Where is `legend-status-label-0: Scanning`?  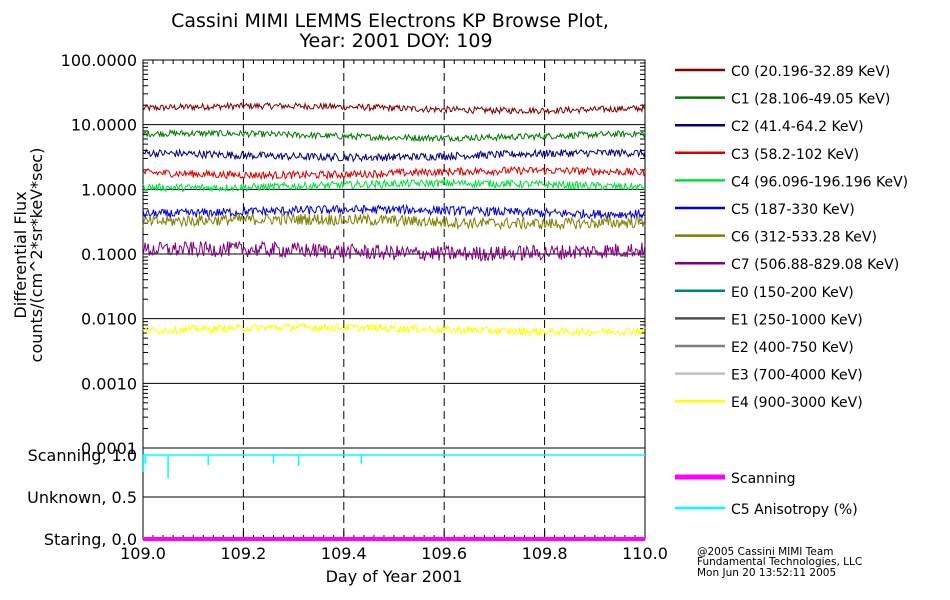 legend-status-label-0: Scanning is located at coordinates (763, 479).